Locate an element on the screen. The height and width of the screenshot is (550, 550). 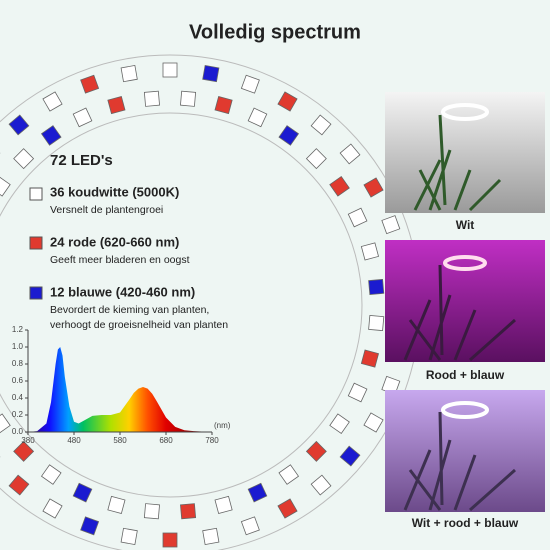
spectrum-area is located at coordinates (120, 389).